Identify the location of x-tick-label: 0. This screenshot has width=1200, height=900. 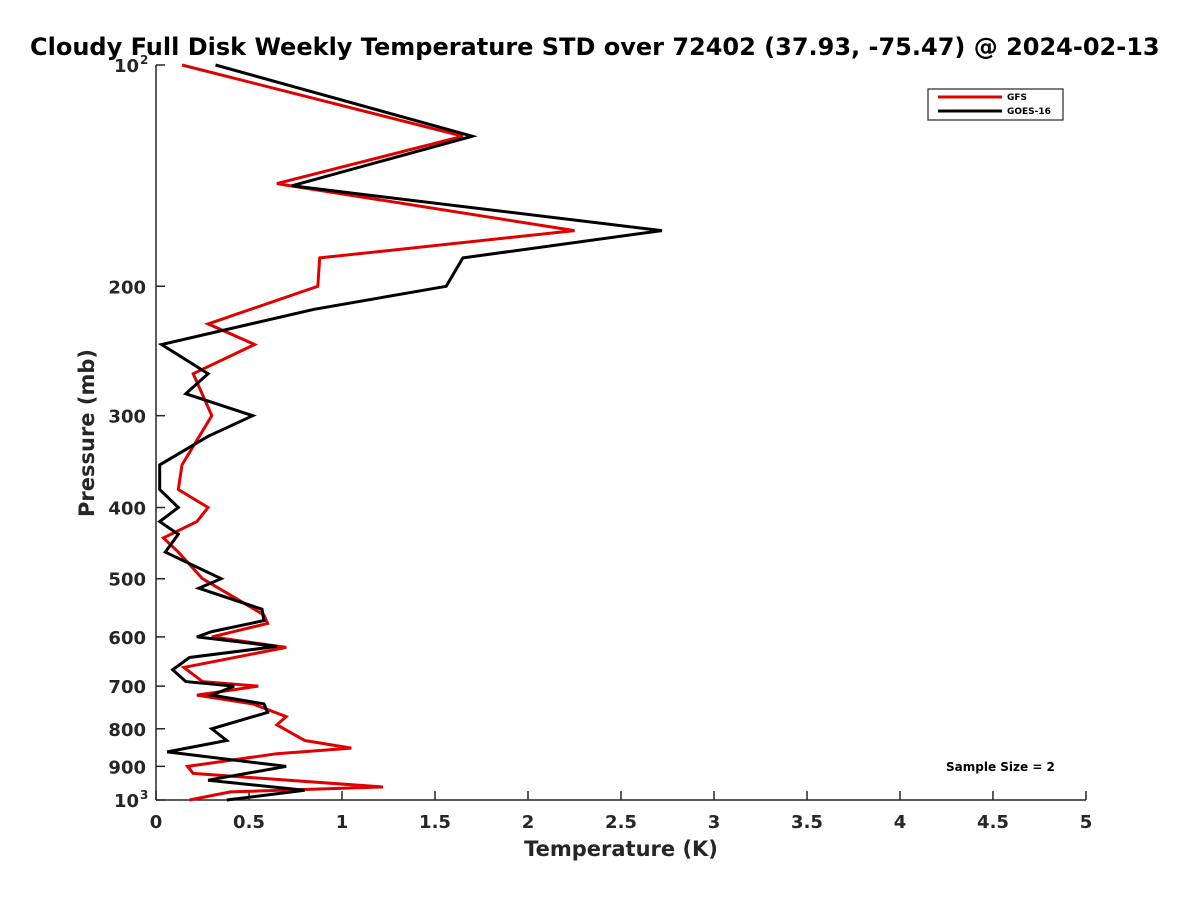
(156, 822).